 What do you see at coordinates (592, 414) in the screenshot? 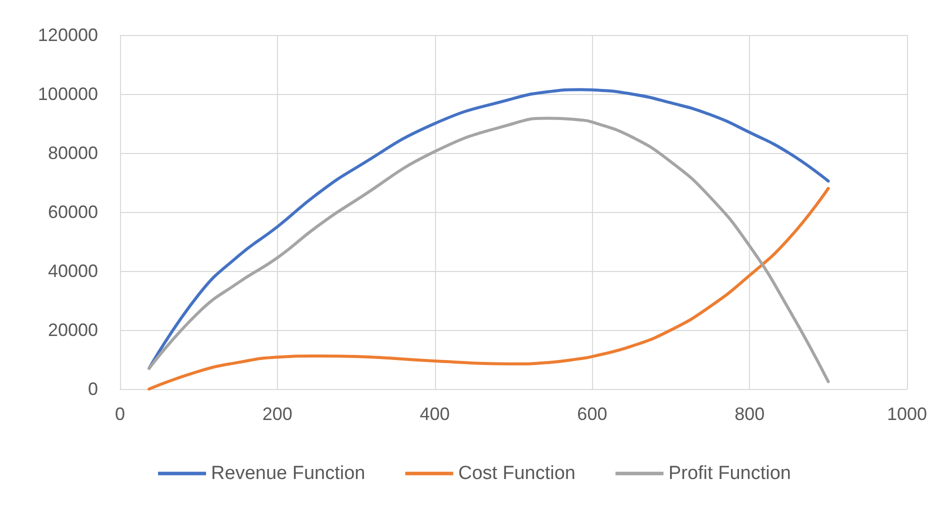
I see `x-tick-label: 600` at bounding box center [592, 414].